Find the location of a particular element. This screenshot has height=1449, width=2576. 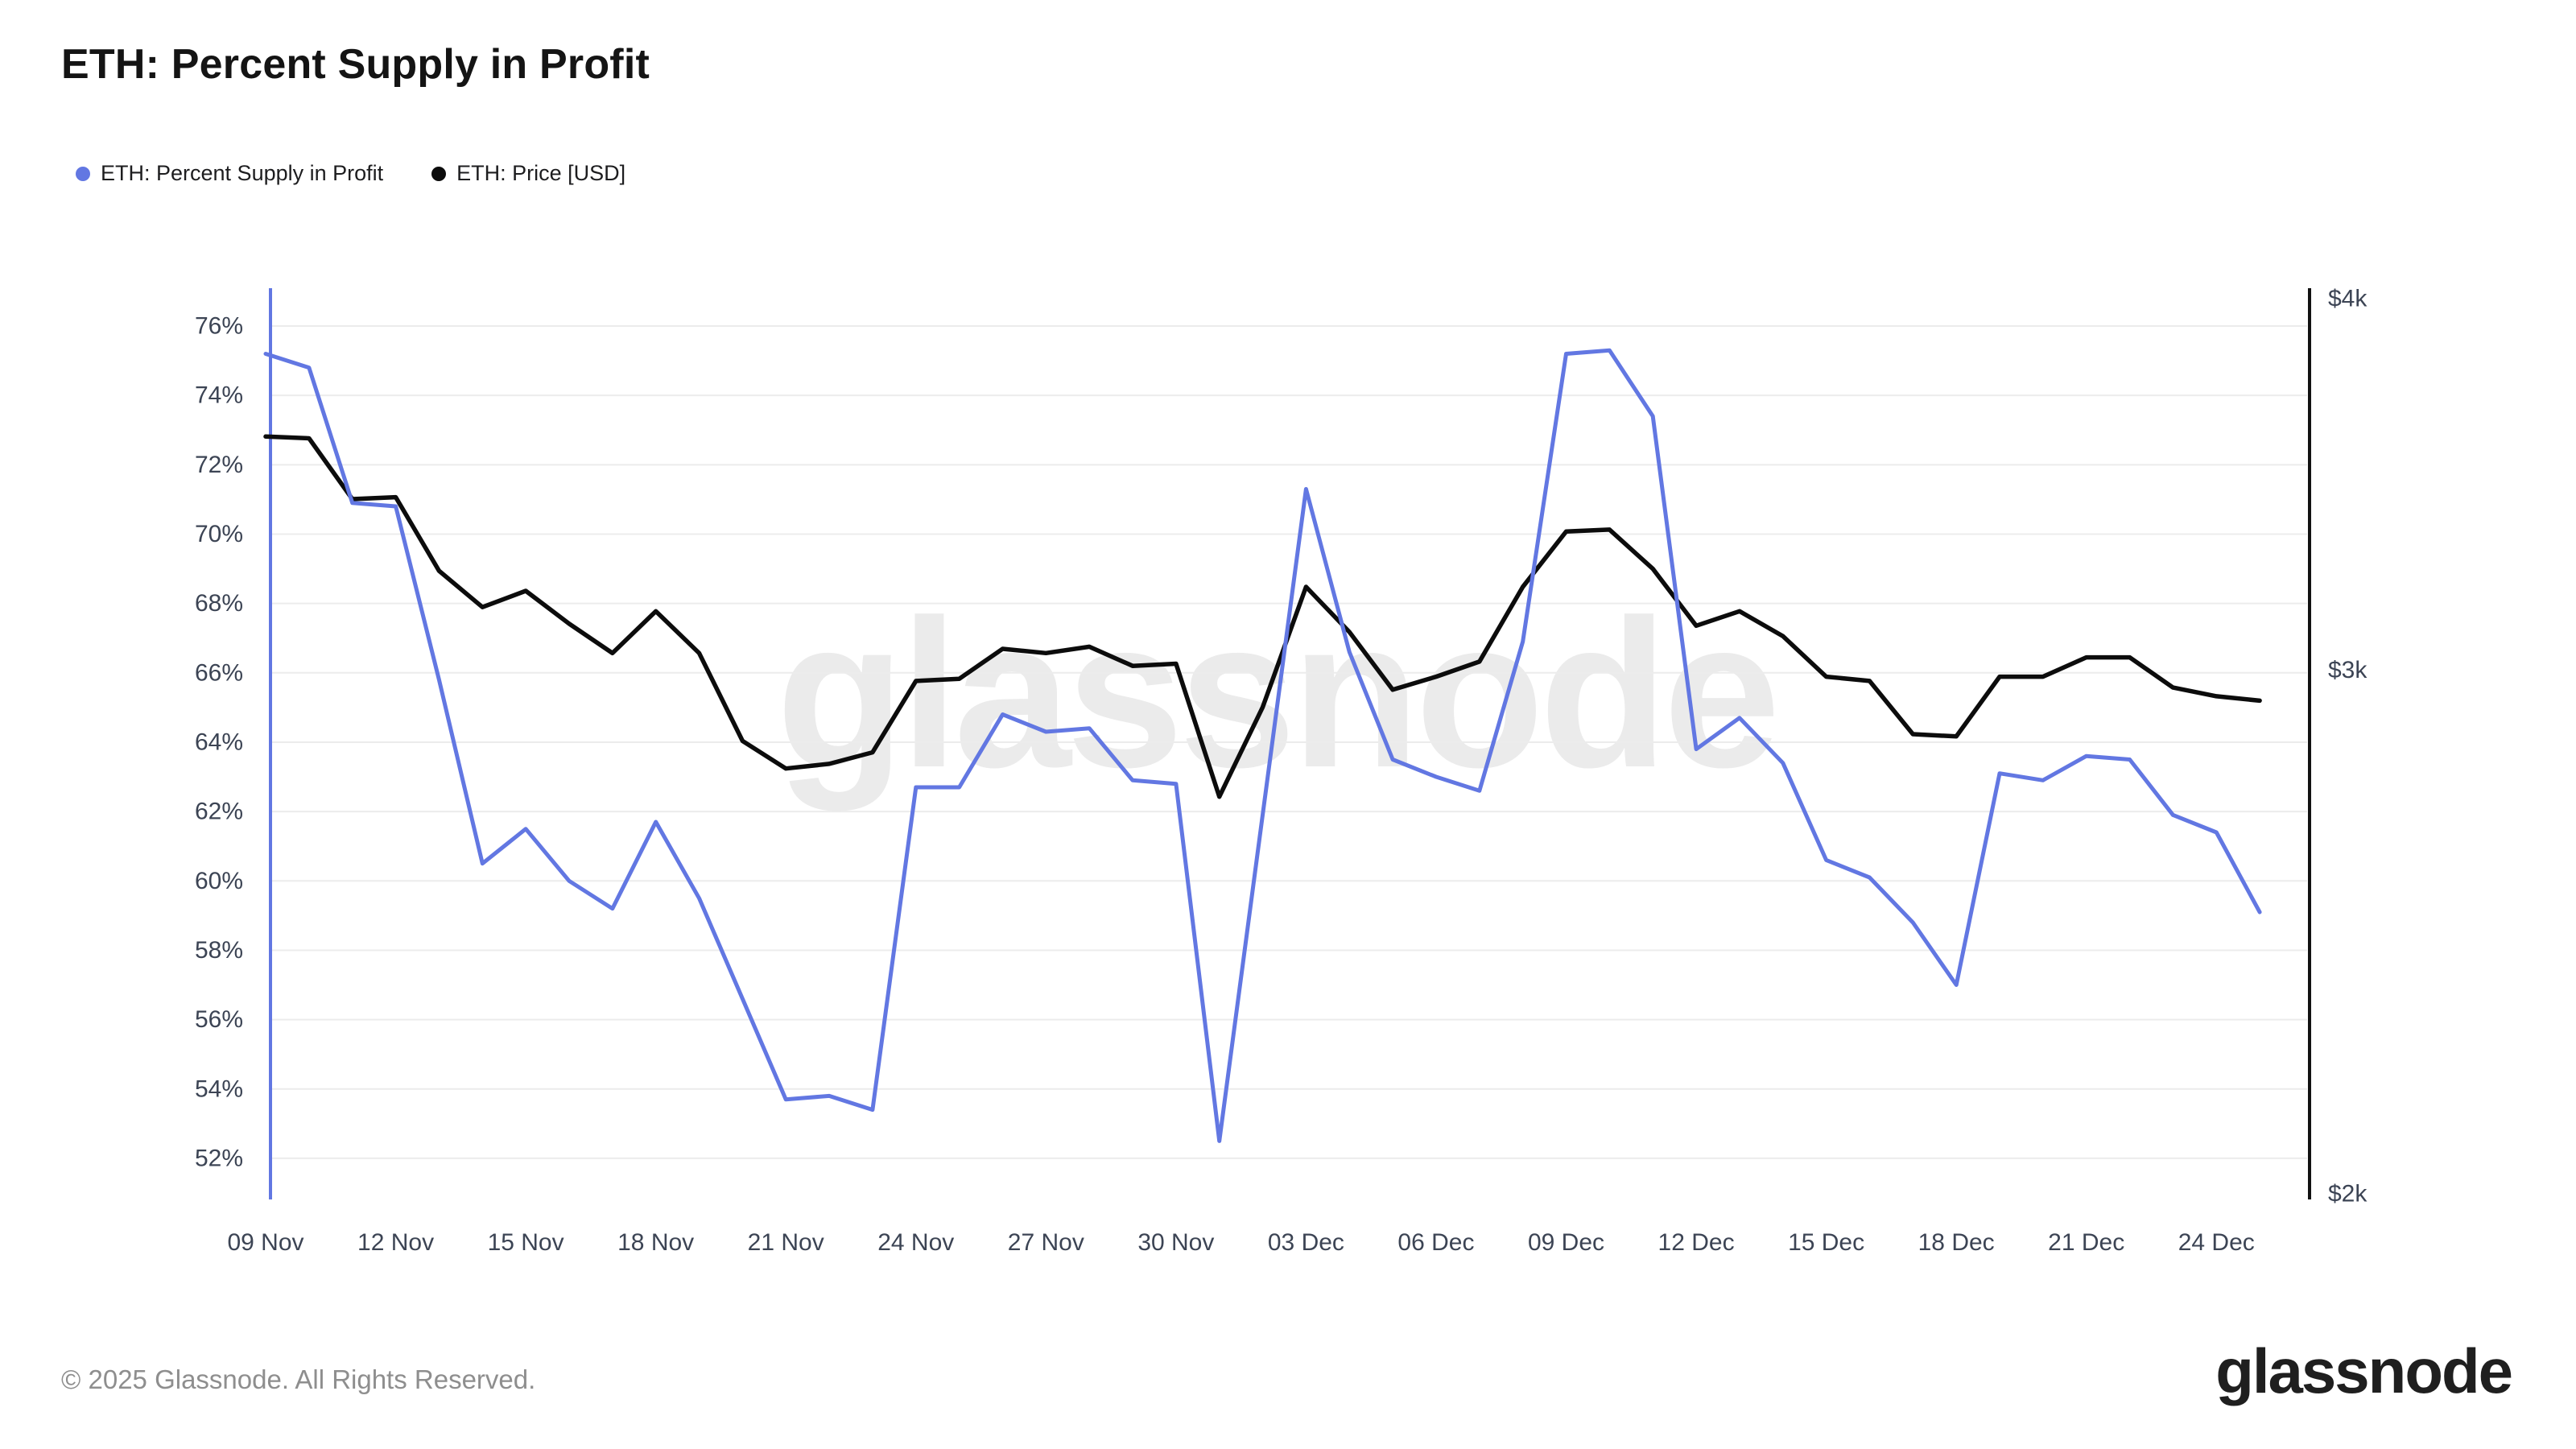

left-tick-64: 64% is located at coordinates (219, 742).